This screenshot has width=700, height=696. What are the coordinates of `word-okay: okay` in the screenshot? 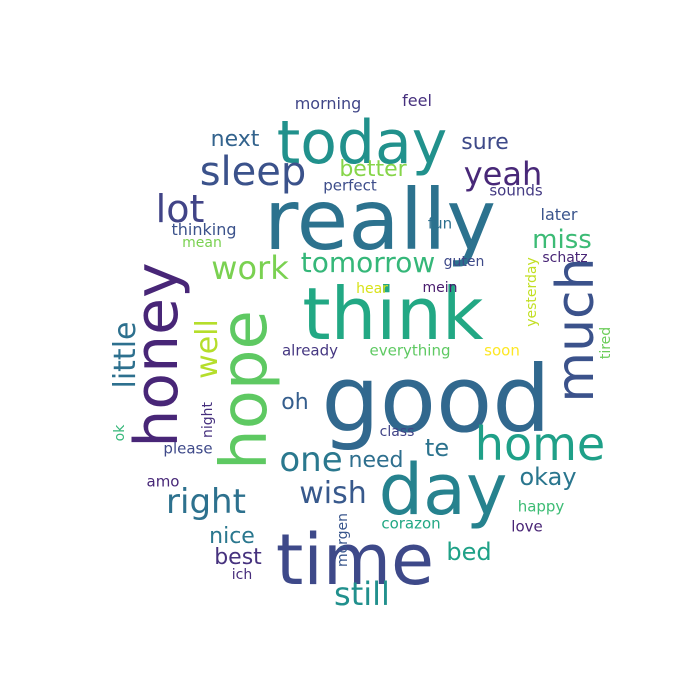 It's located at (548, 477).